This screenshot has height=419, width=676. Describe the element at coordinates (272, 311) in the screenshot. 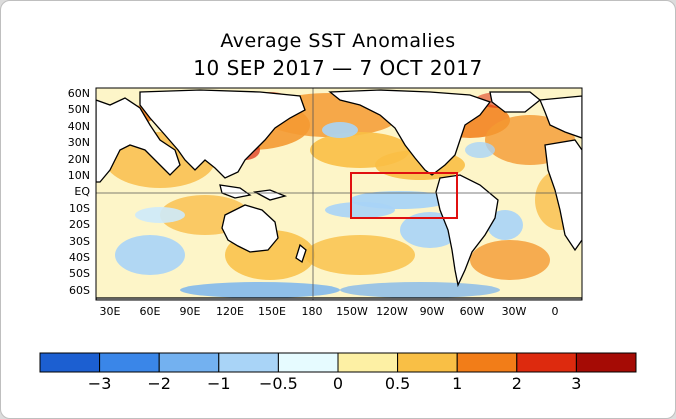

I see `lon-label: 150E` at that location.